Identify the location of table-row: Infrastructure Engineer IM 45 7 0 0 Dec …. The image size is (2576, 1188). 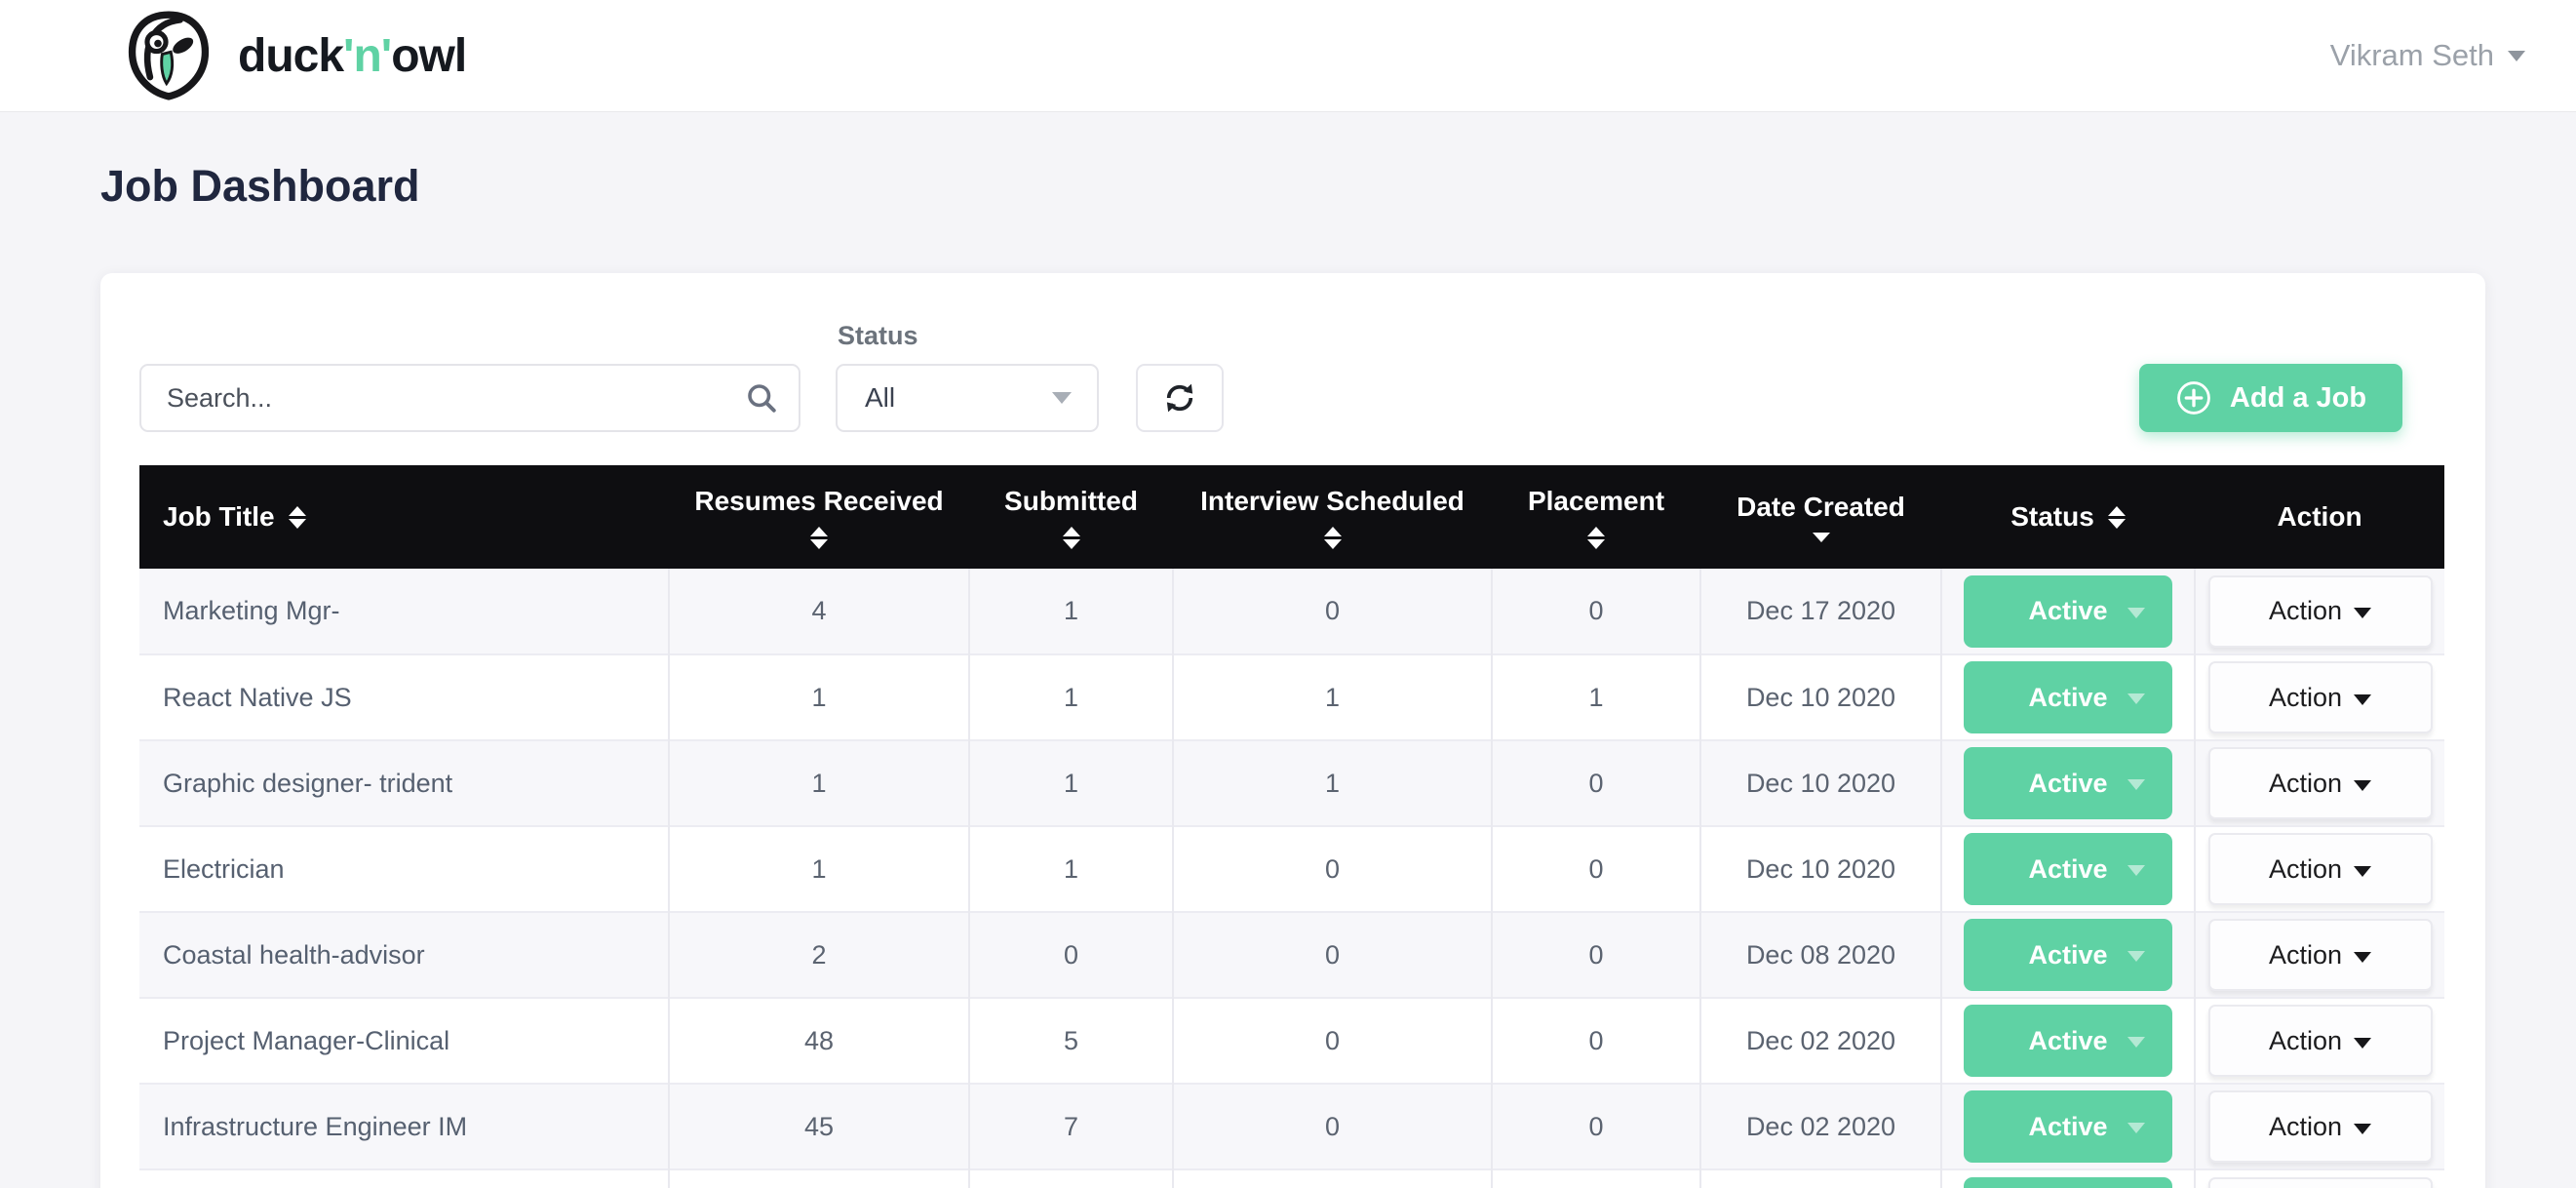
(1291, 1126).